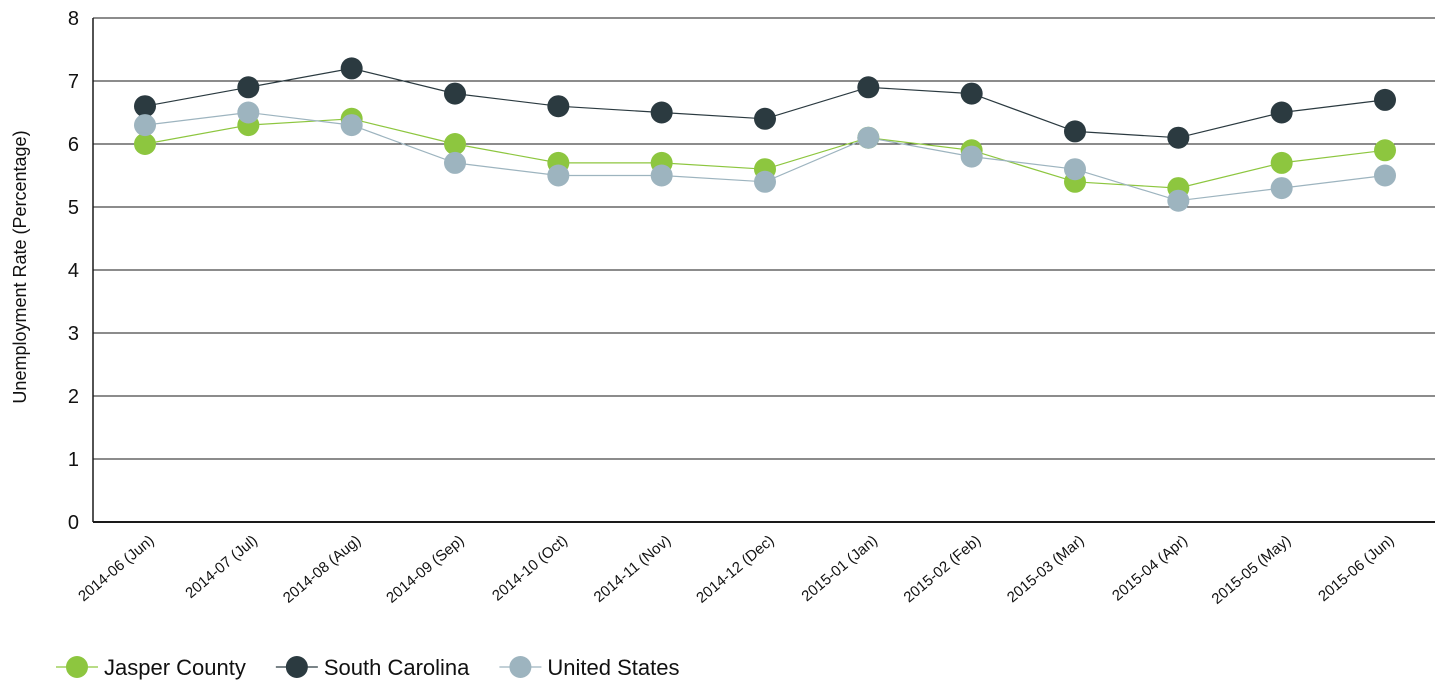 This screenshot has width=1443, height=691. What do you see at coordinates (735, 569) in the screenshot?
I see `x-tick-label: 2014-12 (Dec)` at bounding box center [735, 569].